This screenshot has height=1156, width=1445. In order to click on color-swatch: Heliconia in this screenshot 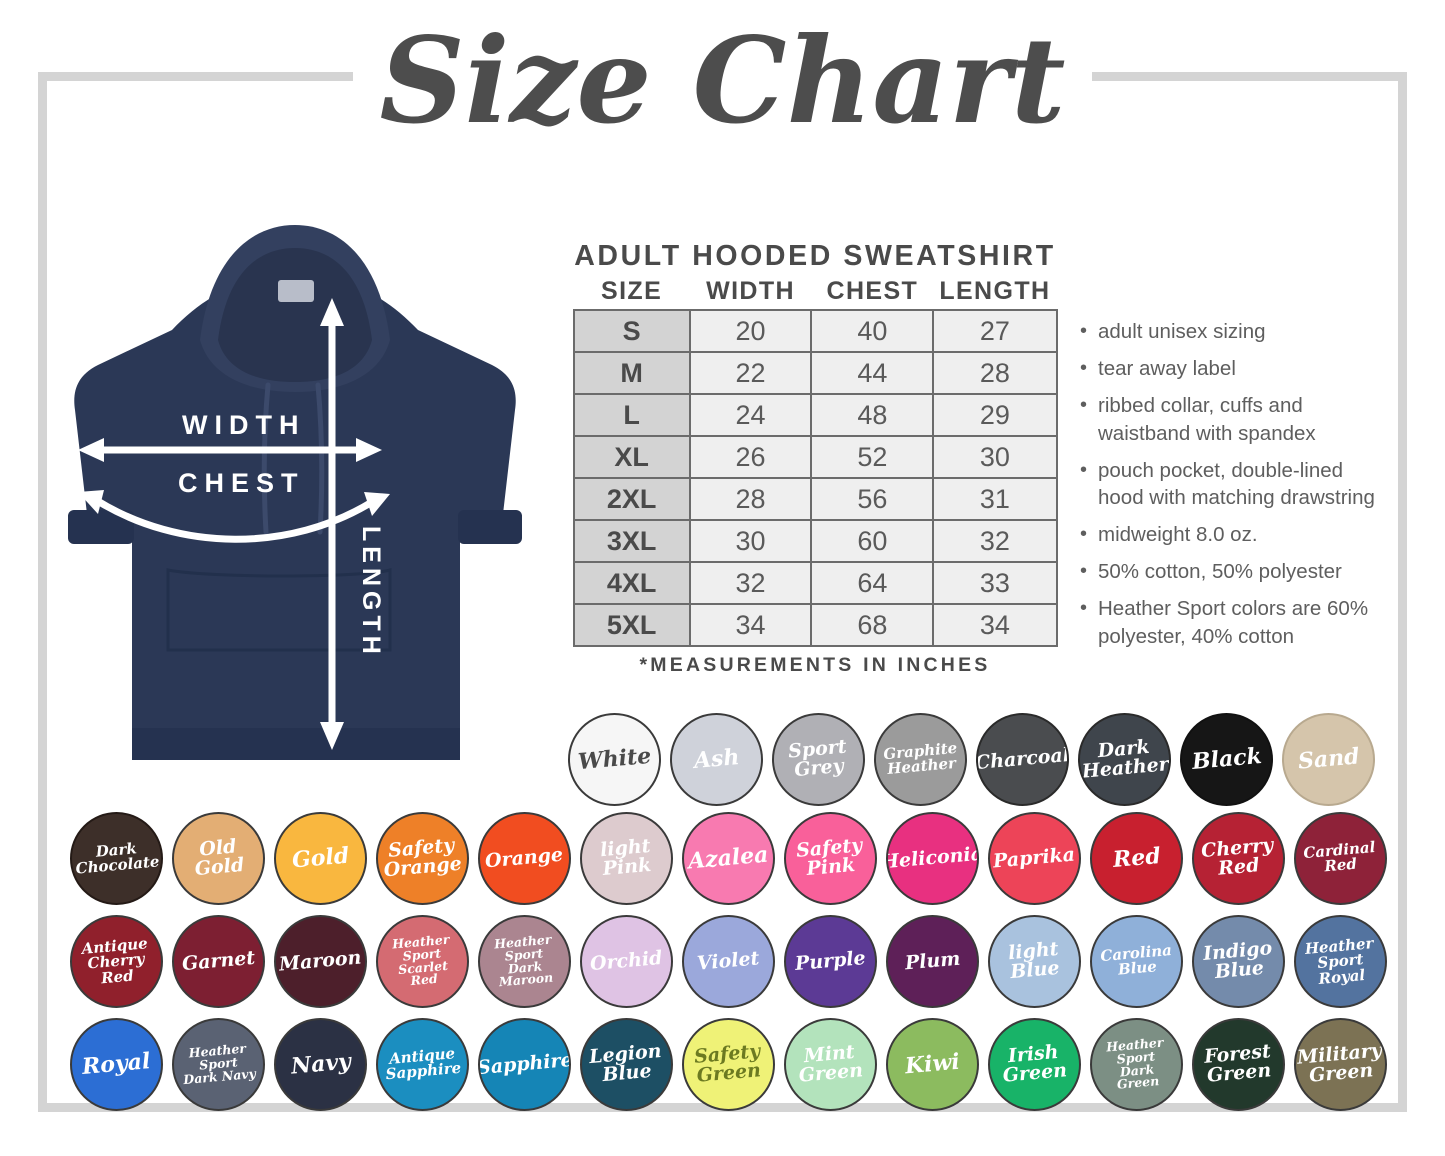, I will do `click(932, 858)`.